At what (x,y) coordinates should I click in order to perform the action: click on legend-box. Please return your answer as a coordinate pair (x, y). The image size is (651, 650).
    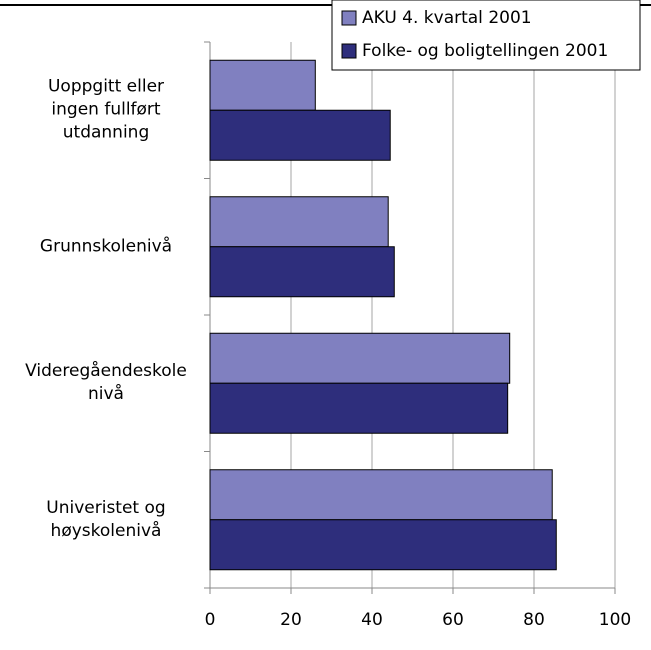
    Looking at the image, I should click on (486, 35).